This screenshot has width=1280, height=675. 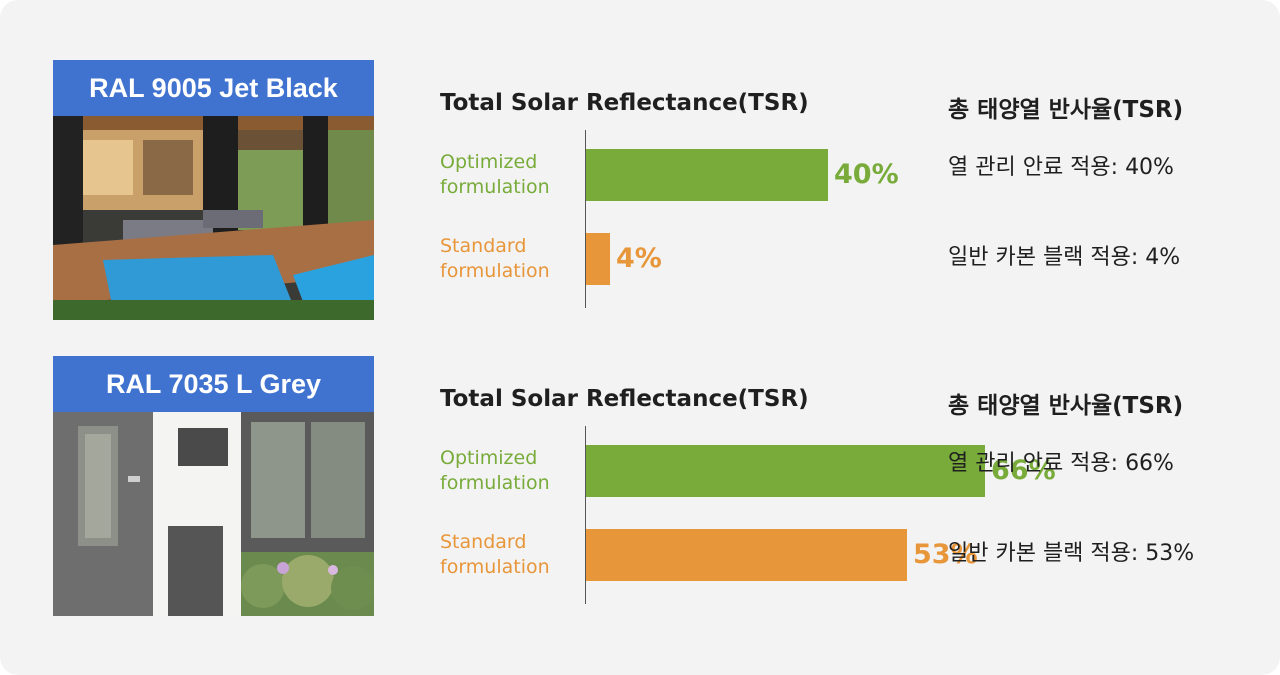 What do you see at coordinates (1061, 167) in the screenshot?
I see `korean-line-optimized: 열 관리 안료 적용: 40%` at bounding box center [1061, 167].